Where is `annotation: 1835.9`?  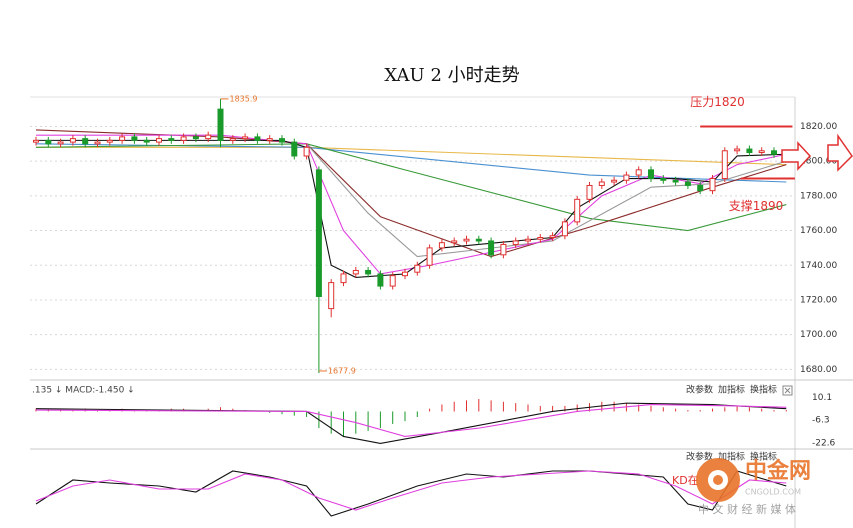 annotation: 1835.9 is located at coordinates (244, 98).